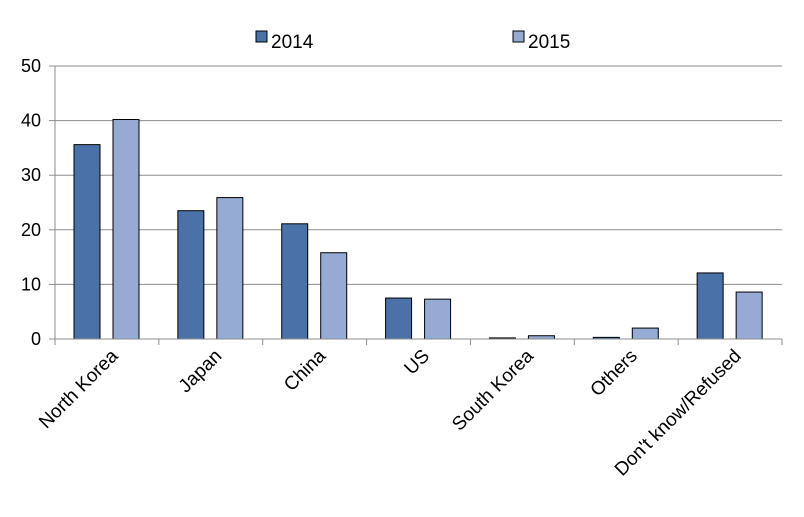  Describe the element at coordinates (31, 175) in the screenshot. I see `y-tick-label: 30` at that location.